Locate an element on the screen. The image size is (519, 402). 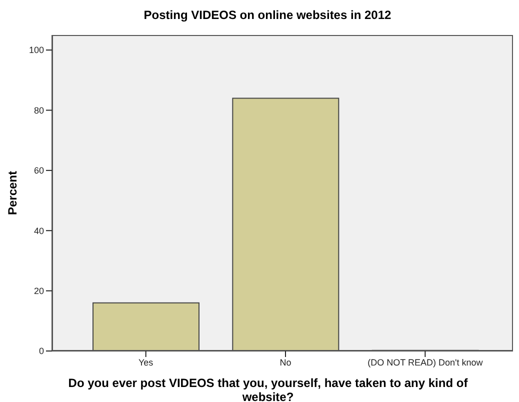
y-tick-label: 20 is located at coordinates (39, 291).